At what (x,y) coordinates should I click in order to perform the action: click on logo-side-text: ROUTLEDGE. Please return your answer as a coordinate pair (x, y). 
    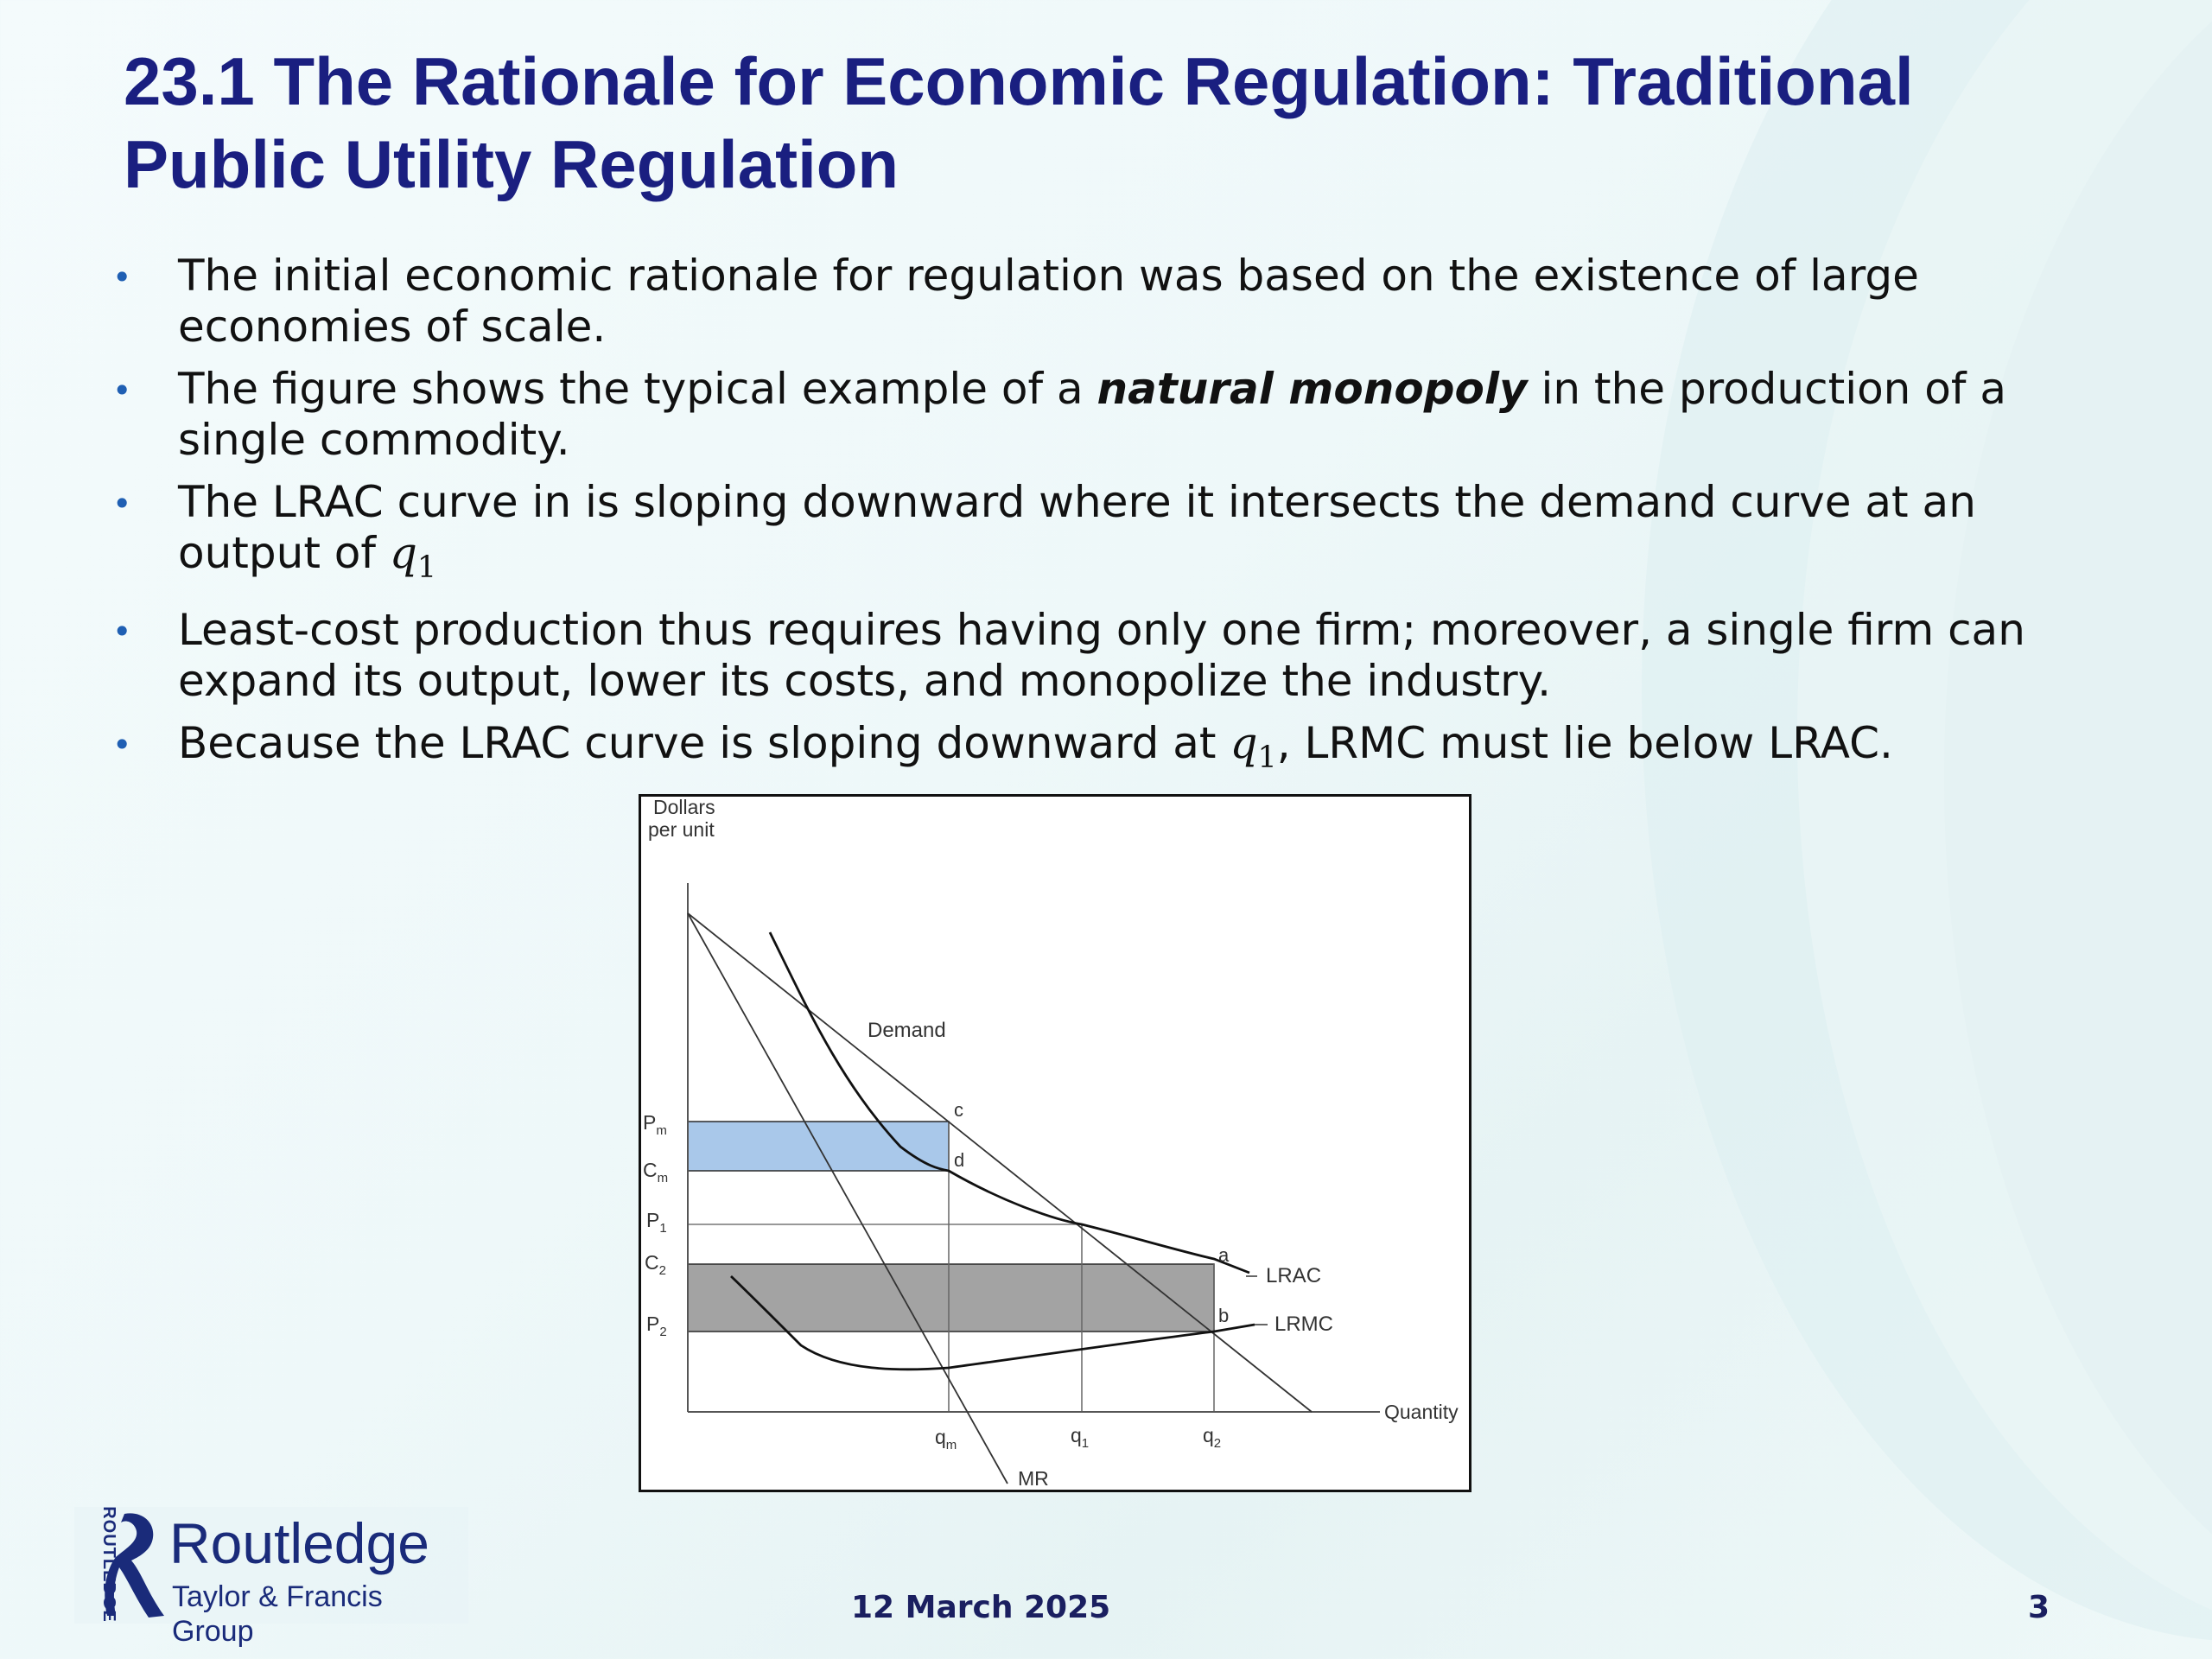
    Looking at the image, I should click on (108, 1564).